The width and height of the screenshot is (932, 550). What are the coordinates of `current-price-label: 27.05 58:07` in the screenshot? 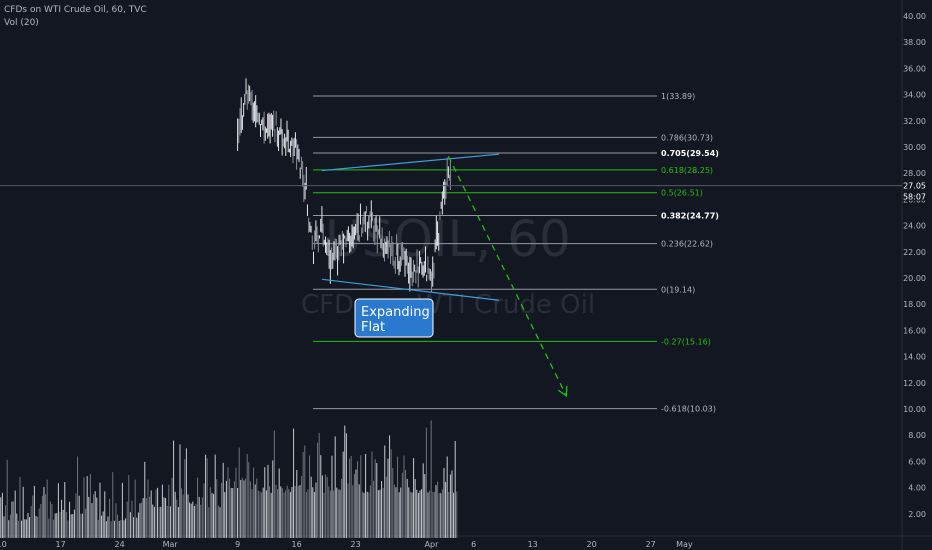 It's located at (917, 190).